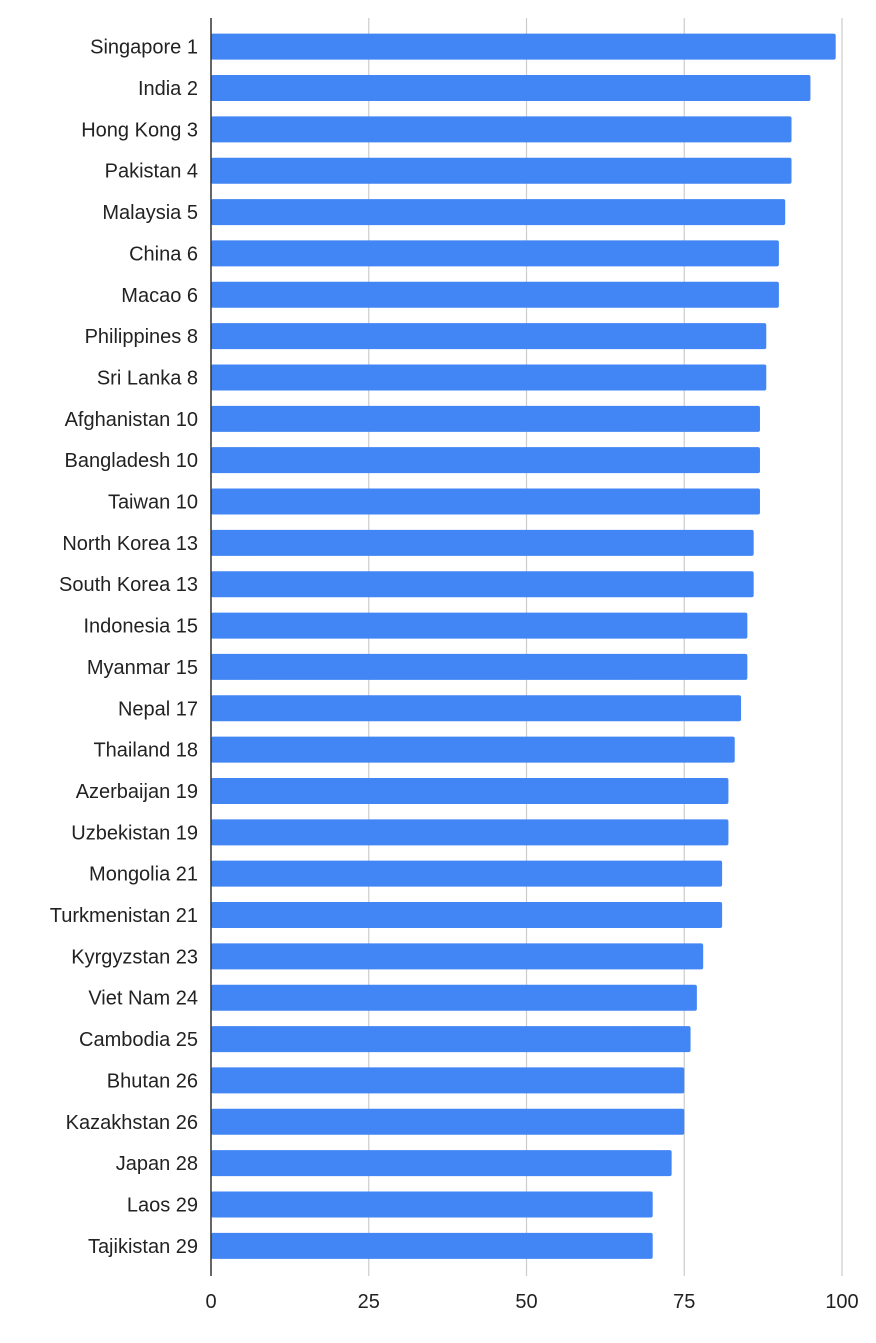  What do you see at coordinates (142, 668) in the screenshot?
I see `category-label: Myanmar 15` at bounding box center [142, 668].